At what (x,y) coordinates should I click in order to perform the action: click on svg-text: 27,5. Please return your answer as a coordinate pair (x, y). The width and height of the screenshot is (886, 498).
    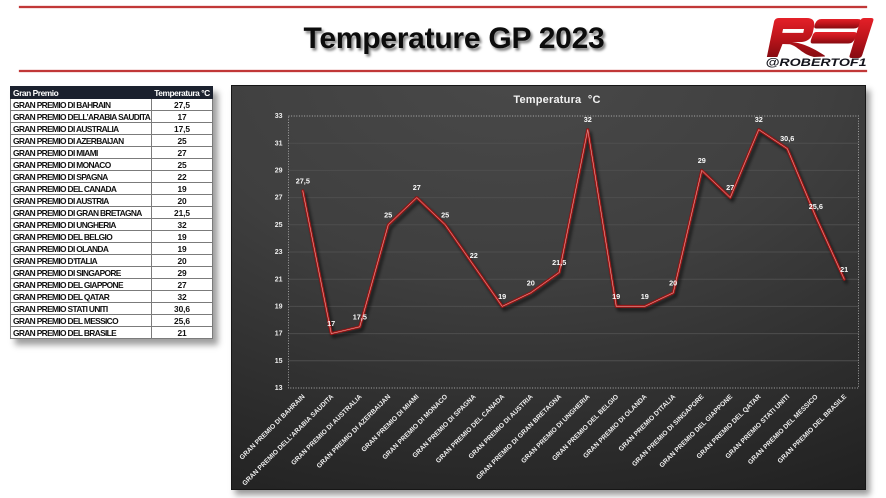
    Looking at the image, I should click on (303, 180).